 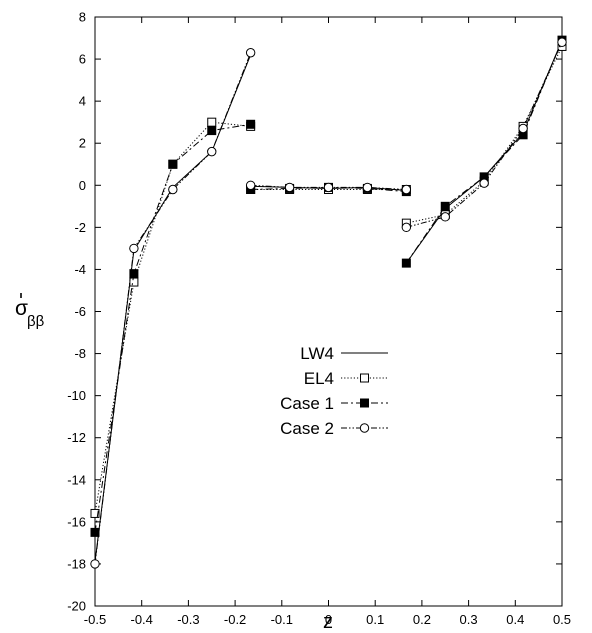 What do you see at coordinates (235, 619) in the screenshot?
I see `x-tick-label: -0.2` at bounding box center [235, 619].